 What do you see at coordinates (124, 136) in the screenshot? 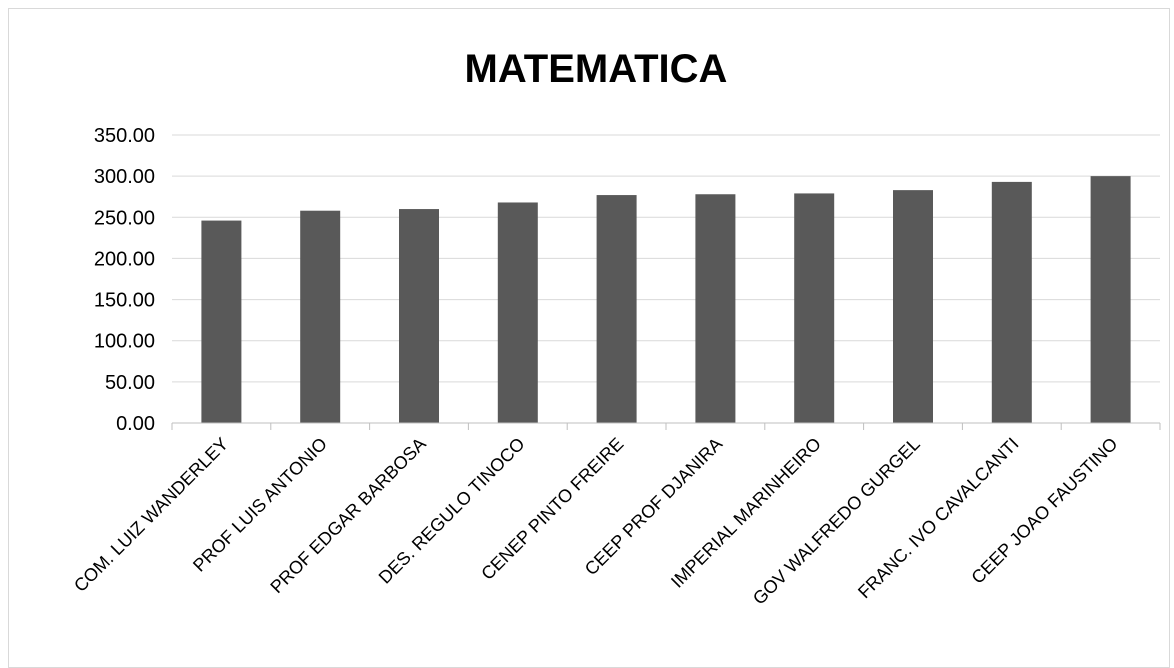
I see `y-tick-label: 350.00` at bounding box center [124, 136].